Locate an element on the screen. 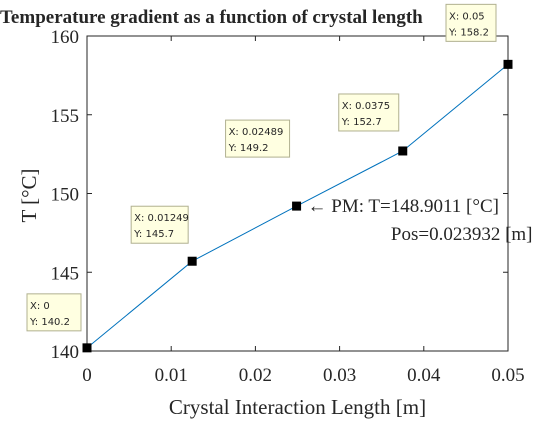  datatip-y-label: Y: 152.7 is located at coordinates (361, 122).